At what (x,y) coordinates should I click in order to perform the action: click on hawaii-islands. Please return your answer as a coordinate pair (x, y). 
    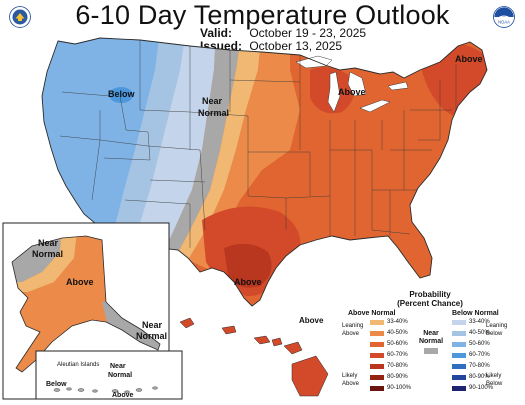
    Looking at the image, I should click on (254, 357).